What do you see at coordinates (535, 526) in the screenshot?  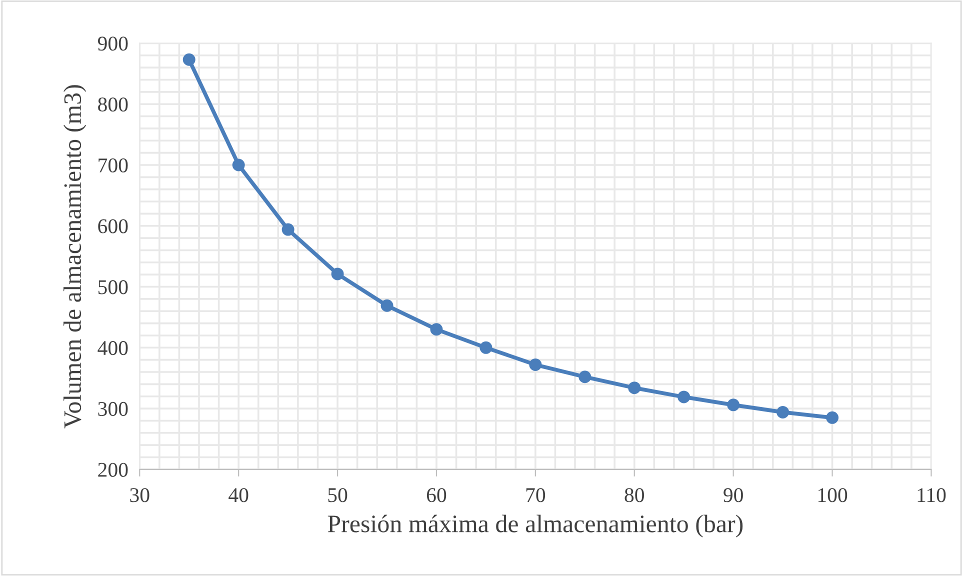 I see `x-axis-title: Presión máxima de almacenamiento (bar)` at bounding box center [535, 526].